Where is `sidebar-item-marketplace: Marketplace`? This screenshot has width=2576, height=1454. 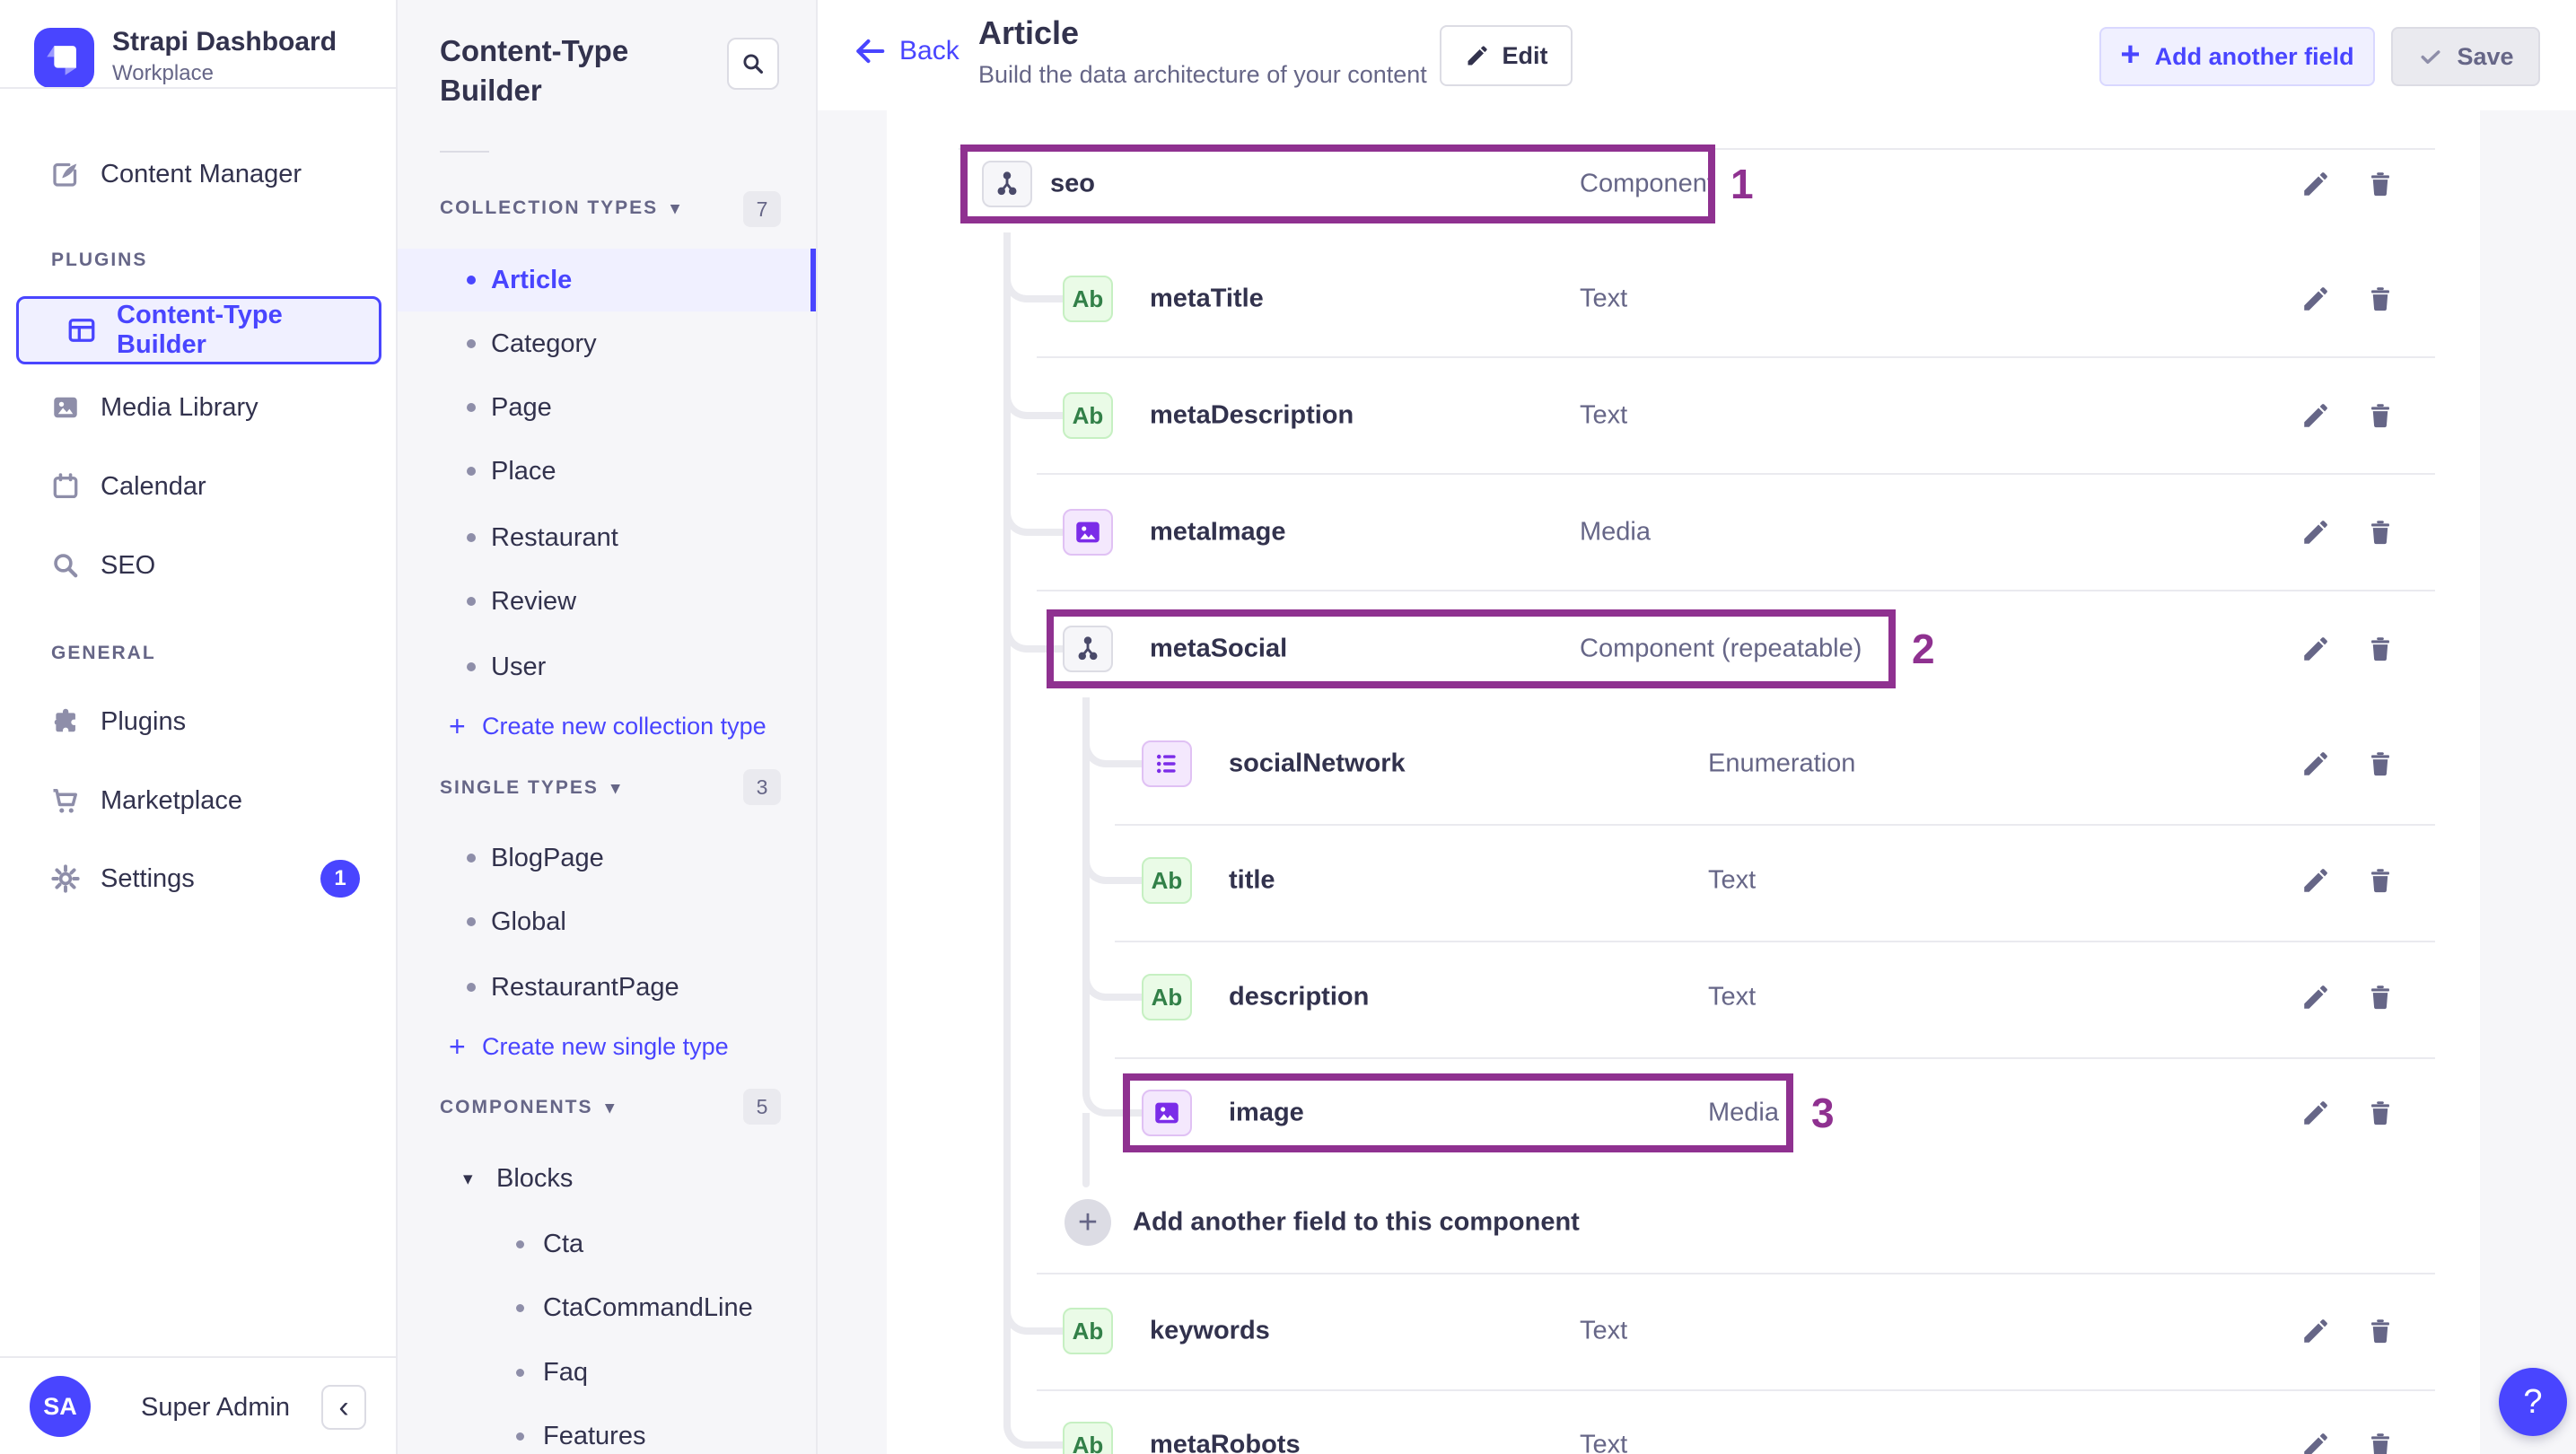 sidebar-item-marketplace: Marketplace is located at coordinates (199, 801).